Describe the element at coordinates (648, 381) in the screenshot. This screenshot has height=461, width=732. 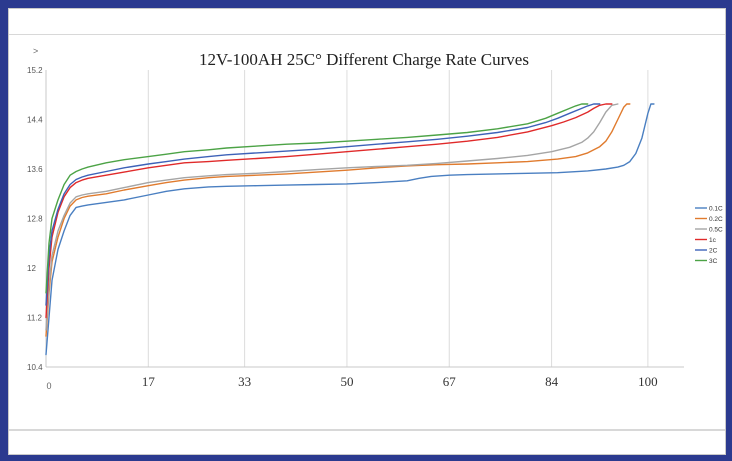
I see `x-tick-label: 100` at that location.